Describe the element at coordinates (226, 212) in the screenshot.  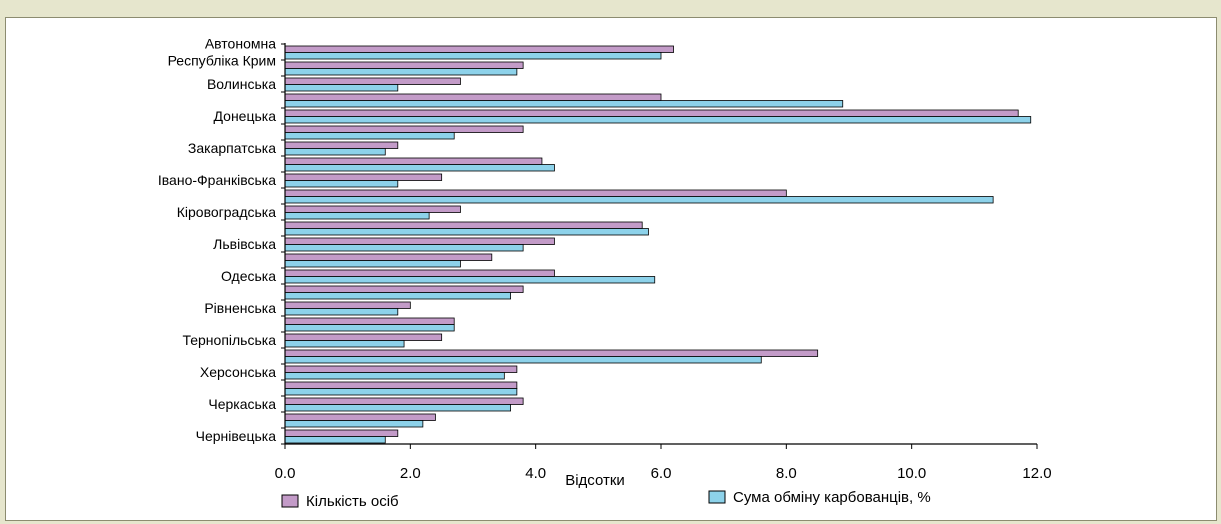
I see `category-label-5: Кіровоградська` at that location.